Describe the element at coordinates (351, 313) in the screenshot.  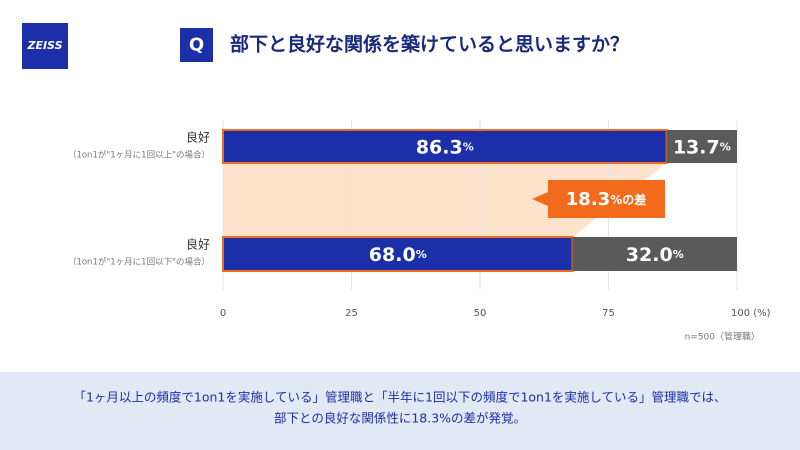
I see `x-tick-label: 25` at that location.